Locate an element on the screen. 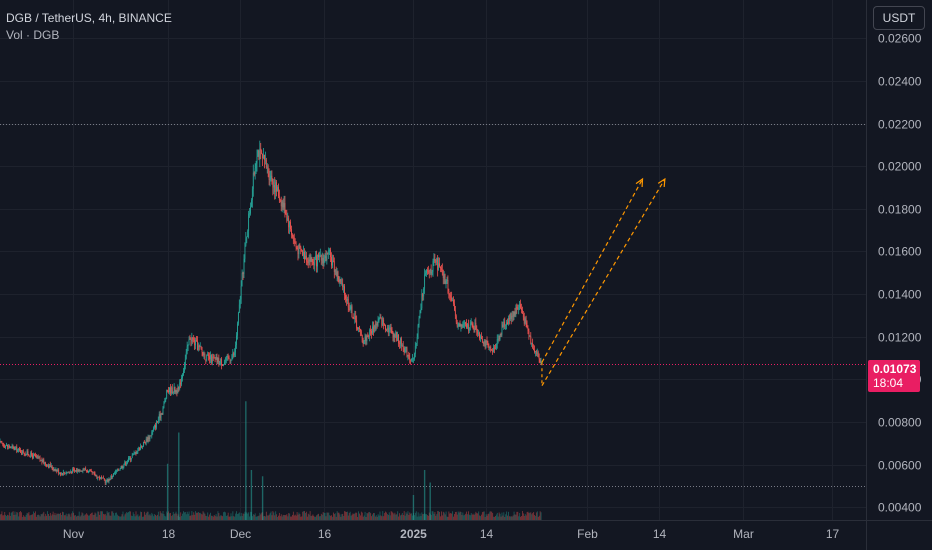  chart-legend: DGB / TetherUS, 4h, BINANCE Vol · DGB is located at coordinates (89, 27).